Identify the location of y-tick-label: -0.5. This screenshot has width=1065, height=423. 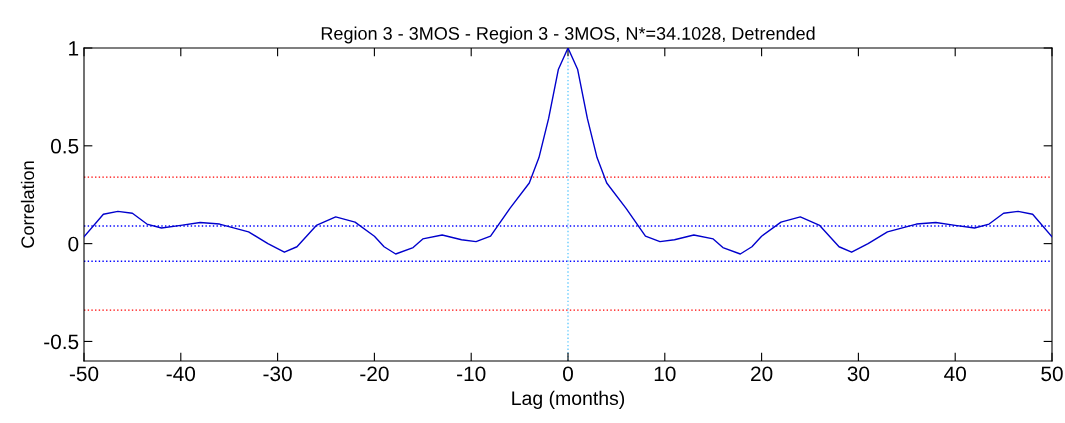
(61, 342).